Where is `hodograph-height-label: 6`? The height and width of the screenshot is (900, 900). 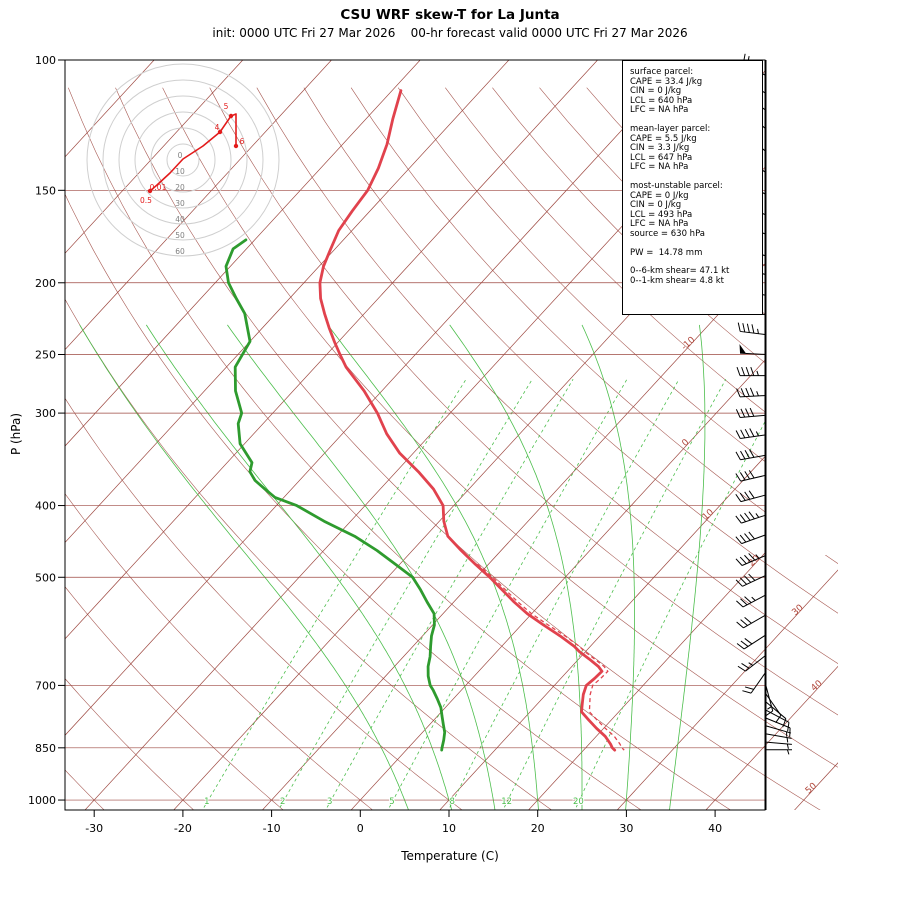
hodograph-height-label: 6 is located at coordinates (242, 141).